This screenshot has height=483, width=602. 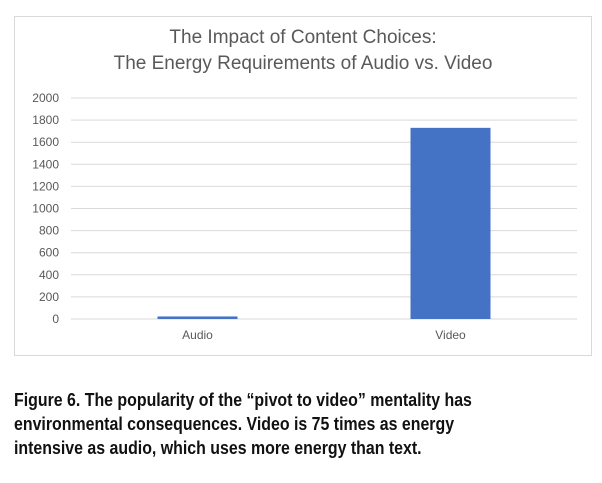 What do you see at coordinates (45, 98) in the screenshot?
I see `y-tick-label: 2000` at bounding box center [45, 98].